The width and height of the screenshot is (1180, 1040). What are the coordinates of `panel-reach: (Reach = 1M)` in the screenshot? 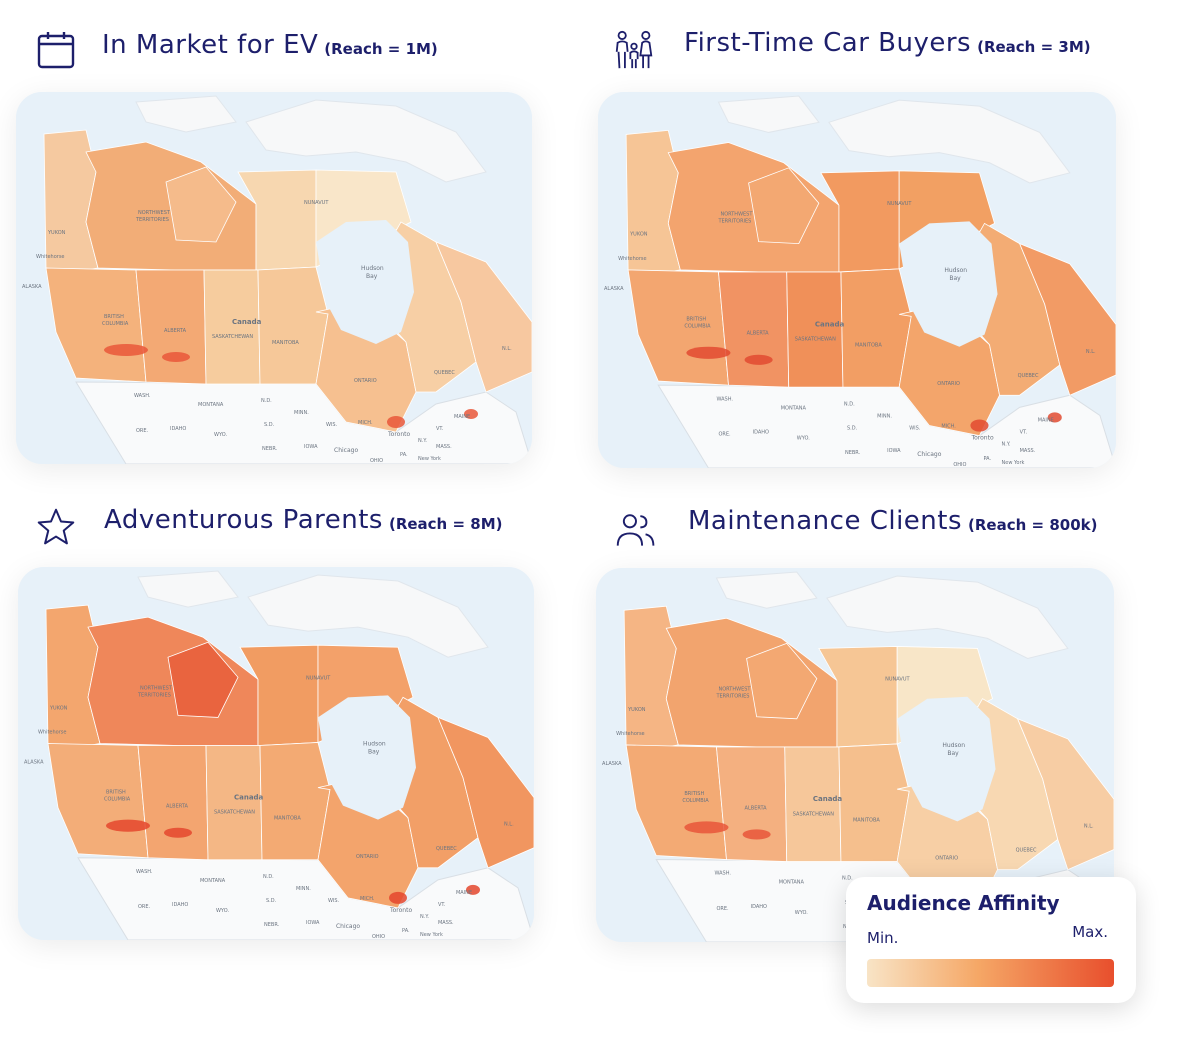 It's located at (381, 49).